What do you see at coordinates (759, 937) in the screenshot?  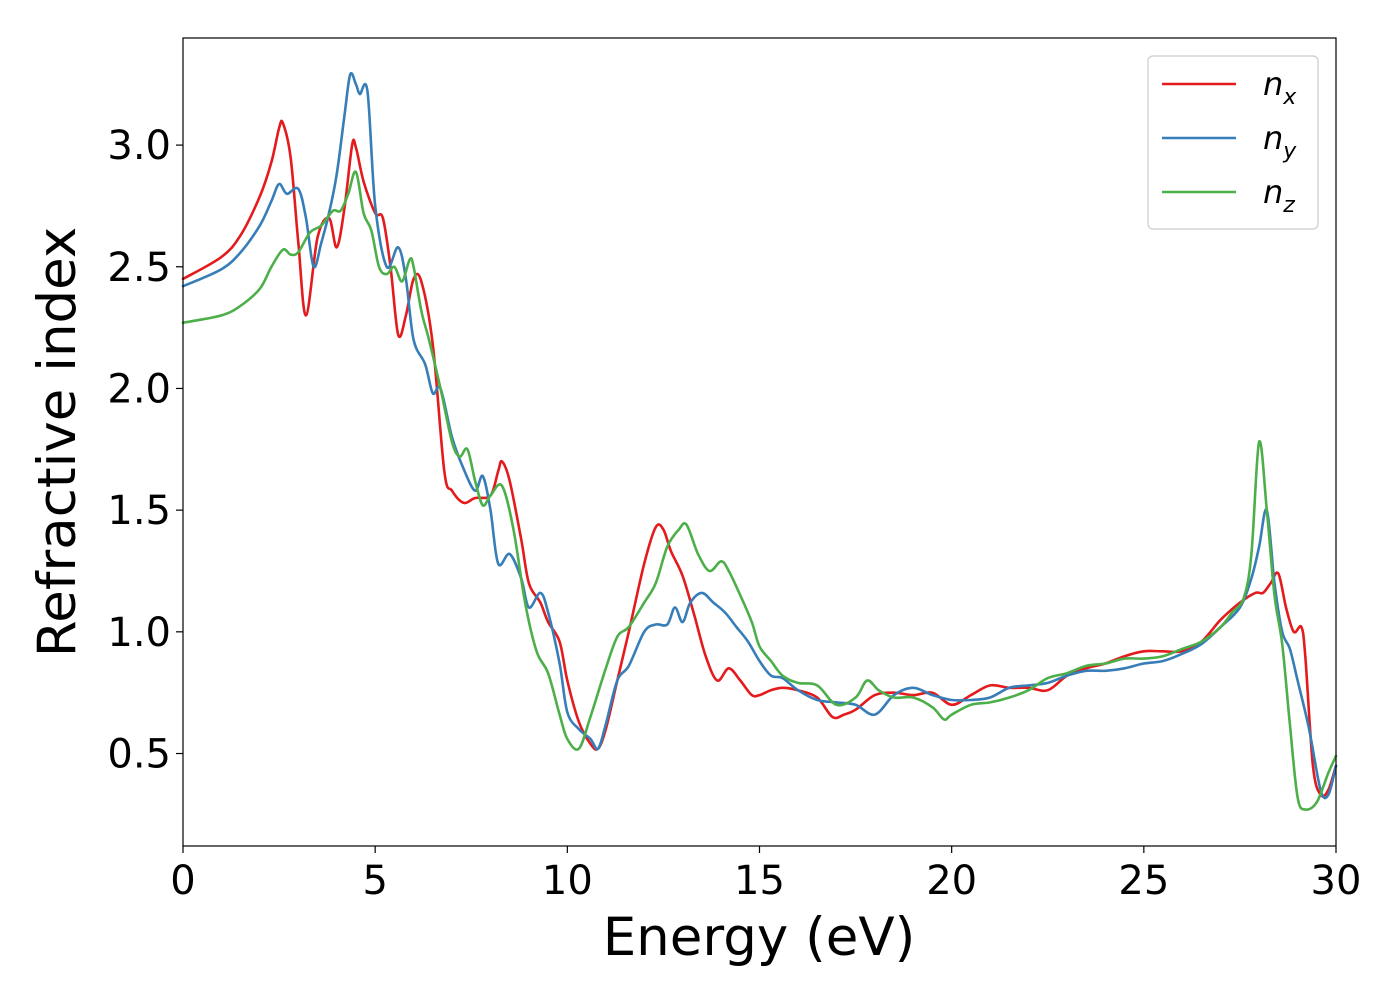 I see `x-axis-label: Energy (eV)` at bounding box center [759, 937].